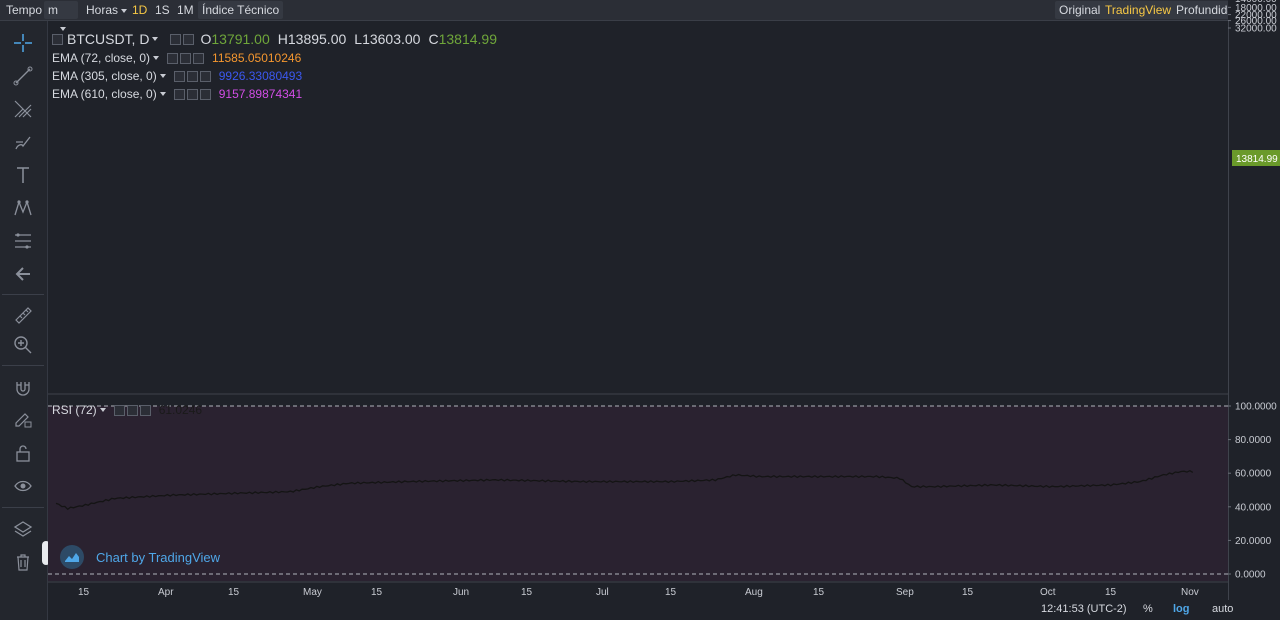  What do you see at coordinates (74, 410) in the screenshot?
I see `rsi-label: RSI (72)` at bounding box center [74, 410].